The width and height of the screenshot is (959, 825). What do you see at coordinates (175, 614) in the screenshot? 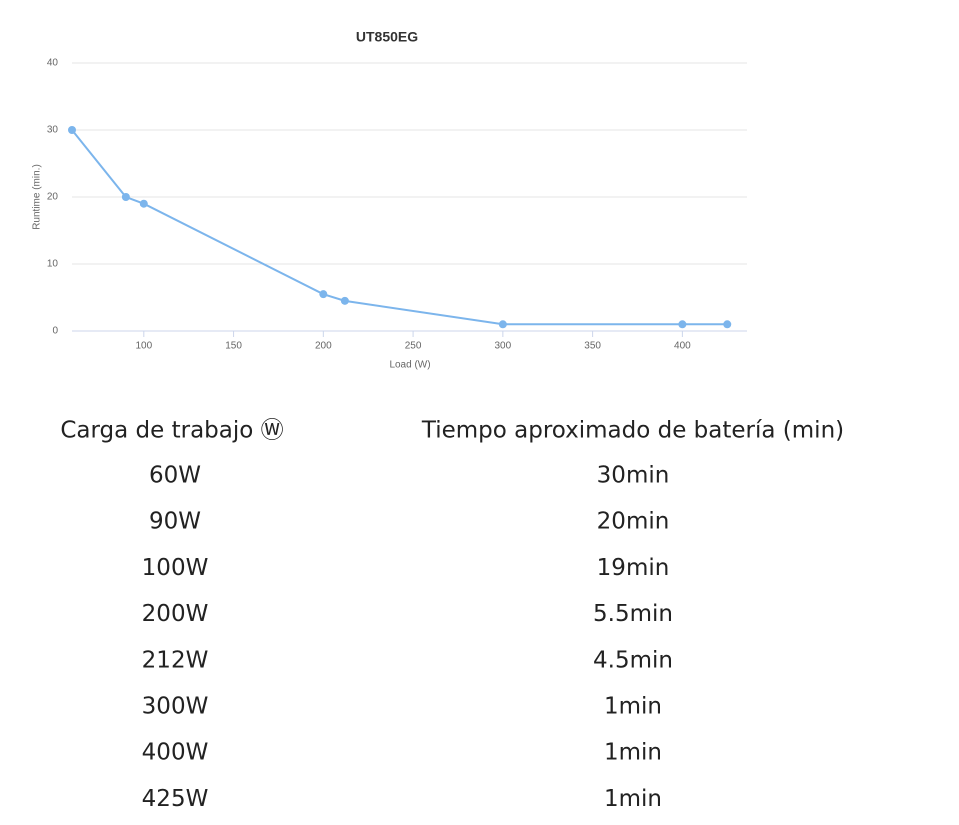
I see `table-cell: 200W` at bounding box center [175, 614].